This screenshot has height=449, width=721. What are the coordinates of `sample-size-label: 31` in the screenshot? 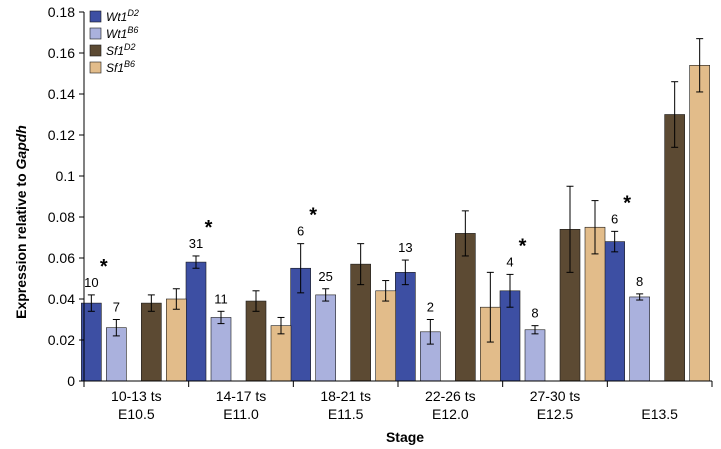 It's located at (196, 243).